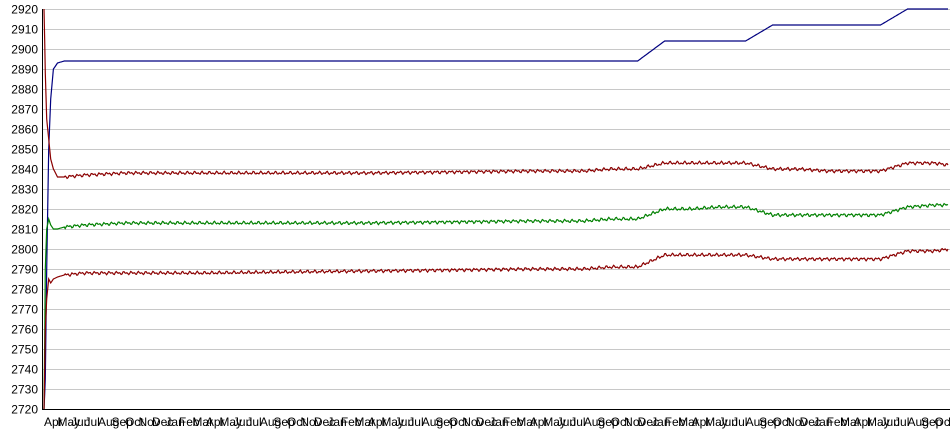  What do you see at coordinates (24, 230) in the screenshot?
I see `y-tick-label: 2810` at bounding box center [24, 230].